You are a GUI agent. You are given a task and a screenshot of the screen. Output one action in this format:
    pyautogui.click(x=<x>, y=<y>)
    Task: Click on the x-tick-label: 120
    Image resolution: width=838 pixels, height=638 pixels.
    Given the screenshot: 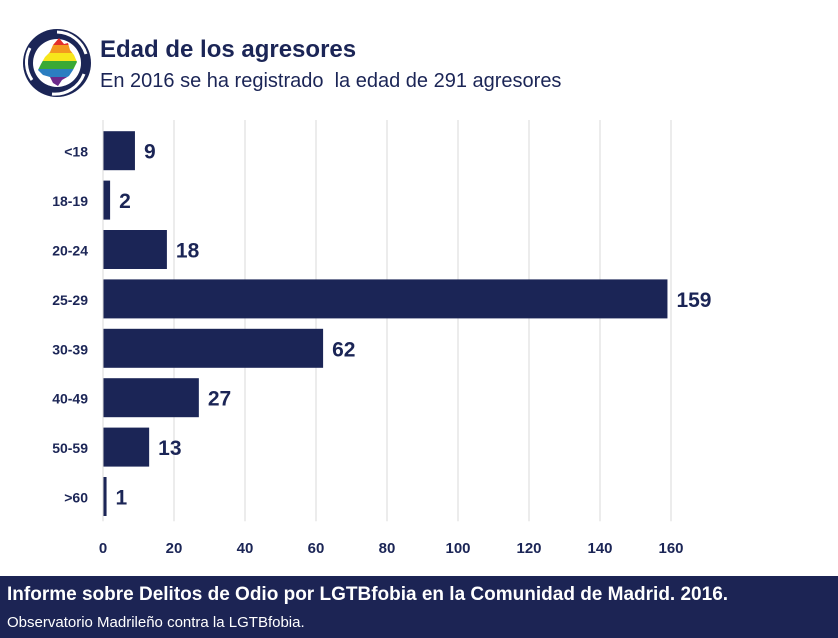 What is the action you would take?
    pyautogui.click(x=528, y=548)
    